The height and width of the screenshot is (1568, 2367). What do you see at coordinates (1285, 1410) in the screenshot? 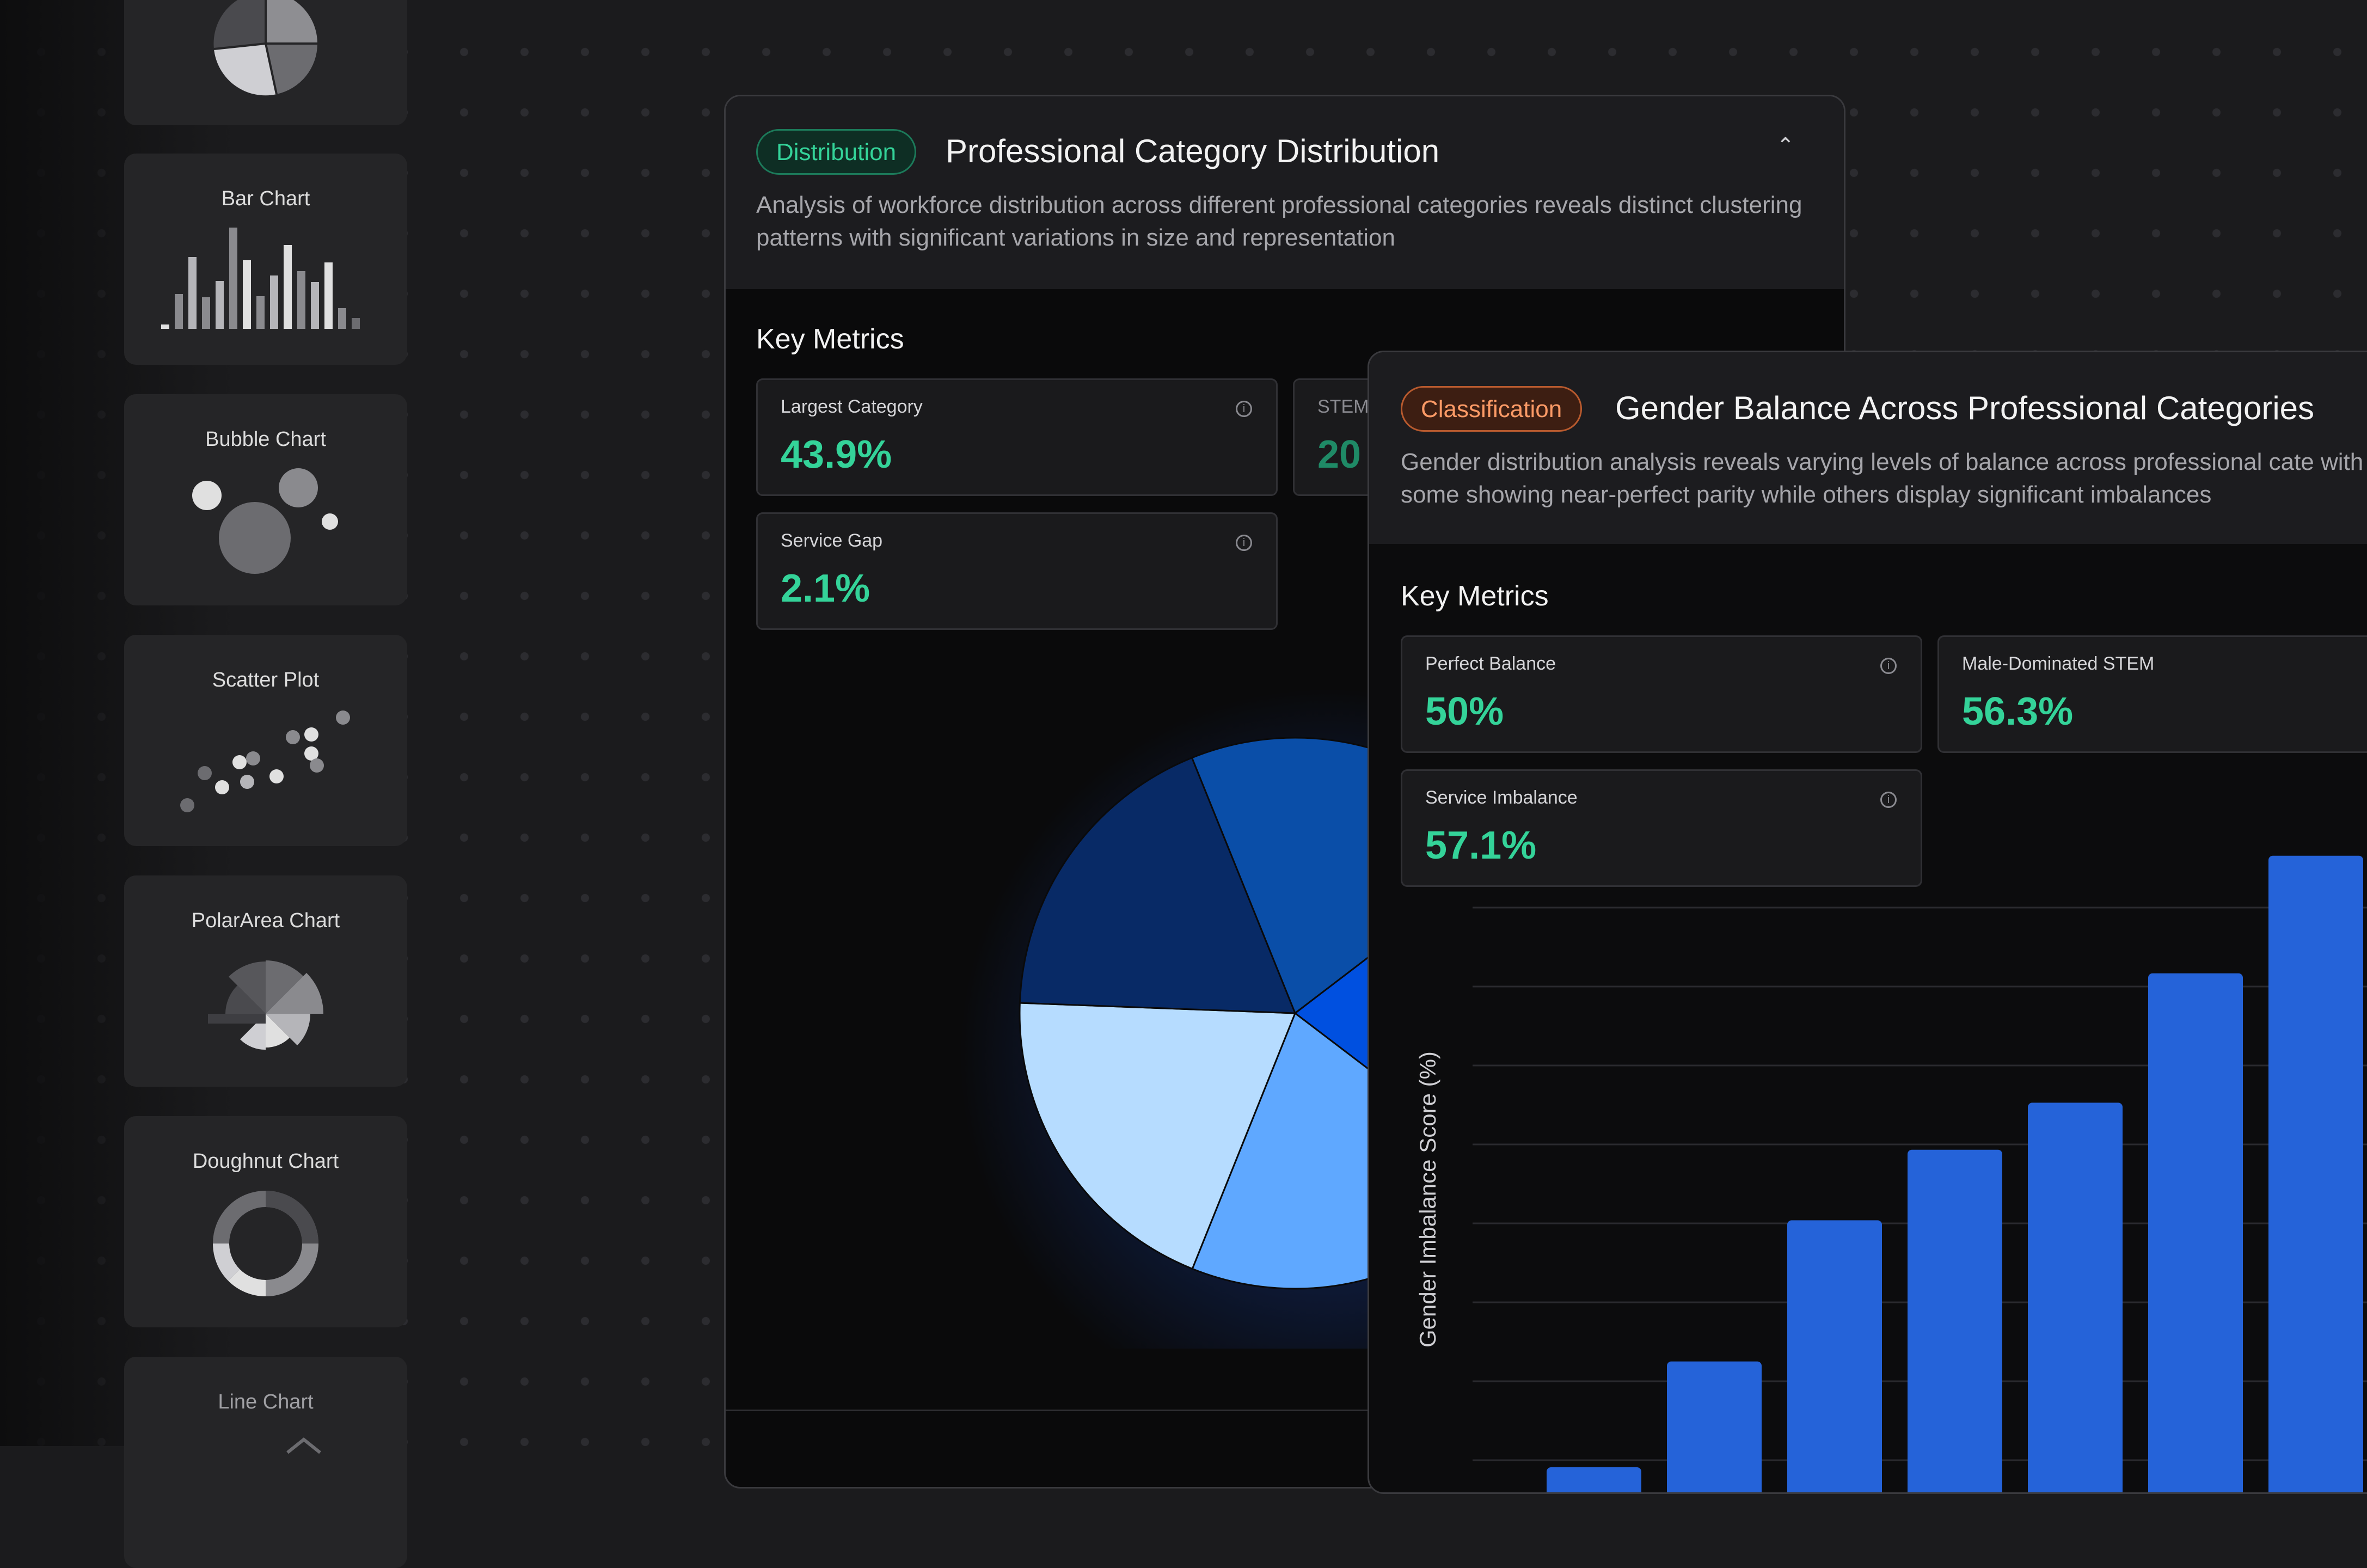
I see `panel-divider` at bounding box center [1285, 1410].